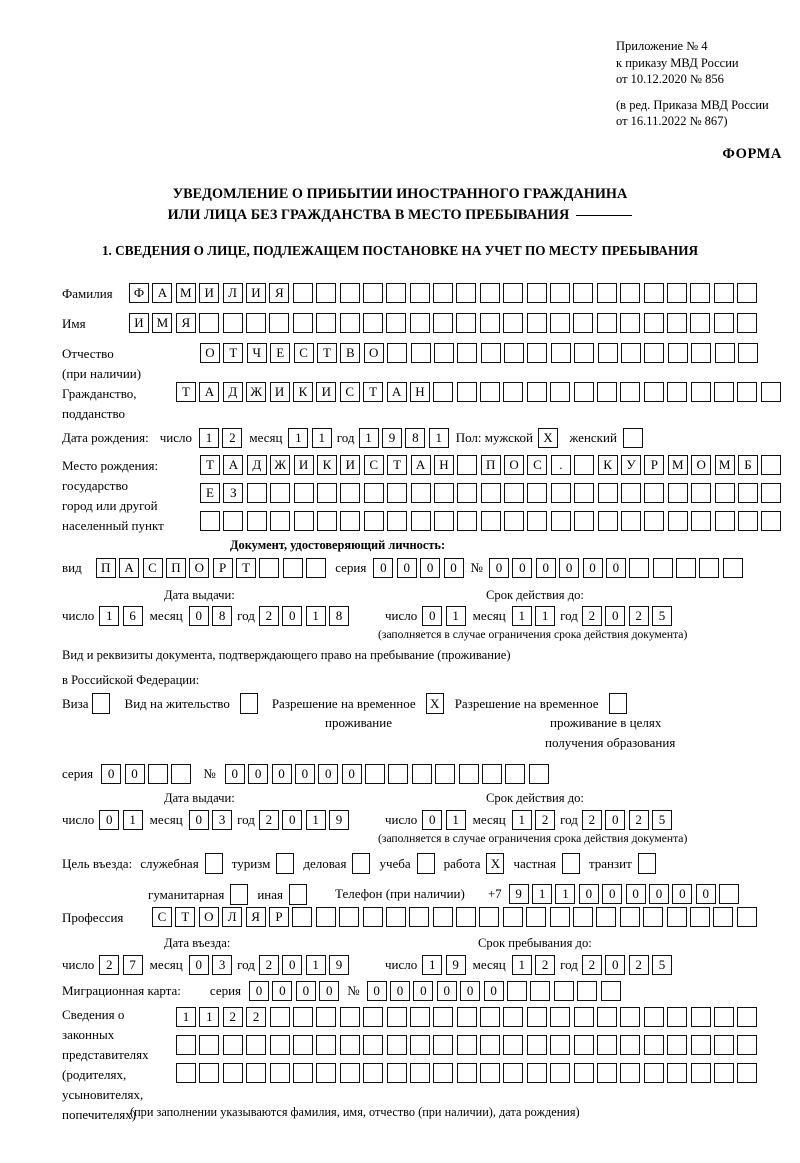 The width and height of the screenshot is (800, 1163). What do you see at coordinates (175, 568) in the screenshot?
I see `char-cell: П` at bounding box center [175, 568].